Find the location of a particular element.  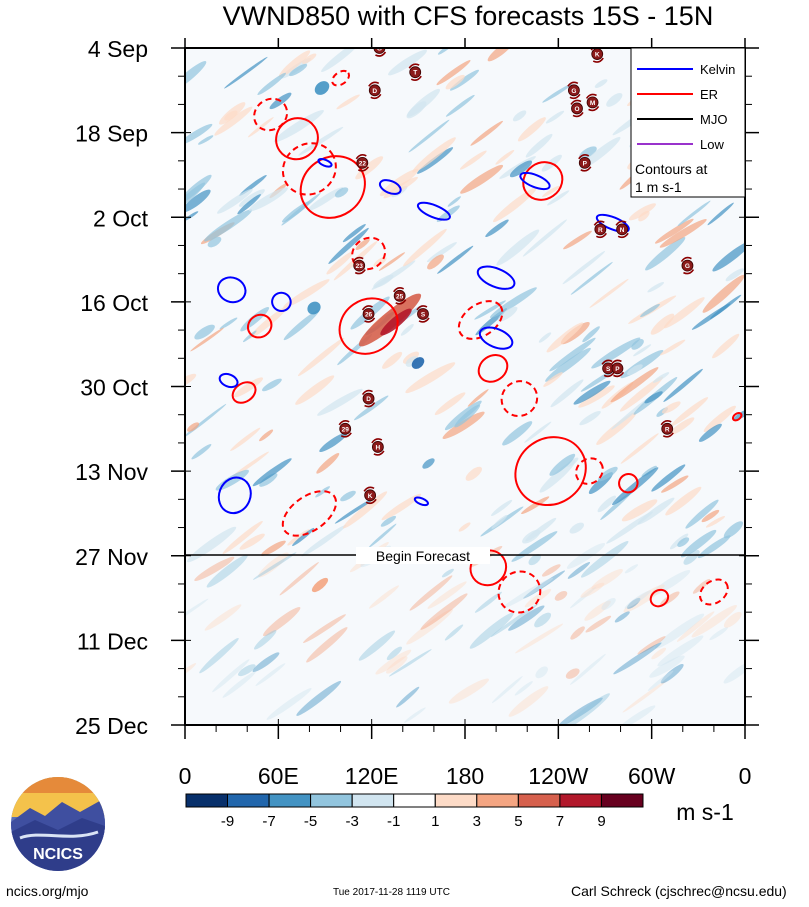

colorbar-tick-label: 7 is located at coordinates (560, 821).